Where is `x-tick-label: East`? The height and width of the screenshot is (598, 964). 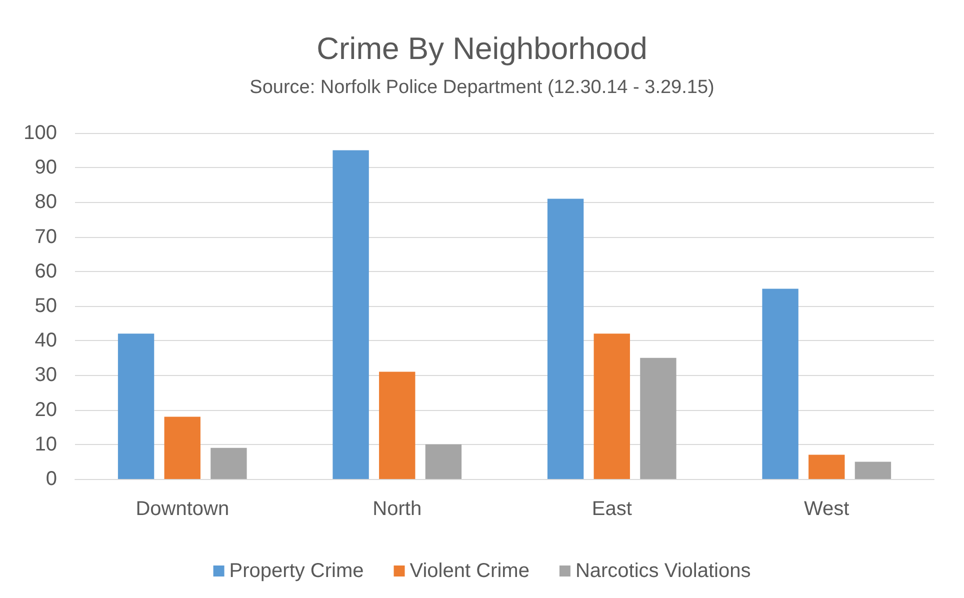
x-tick-label: East is located at coordinates (612, 509).